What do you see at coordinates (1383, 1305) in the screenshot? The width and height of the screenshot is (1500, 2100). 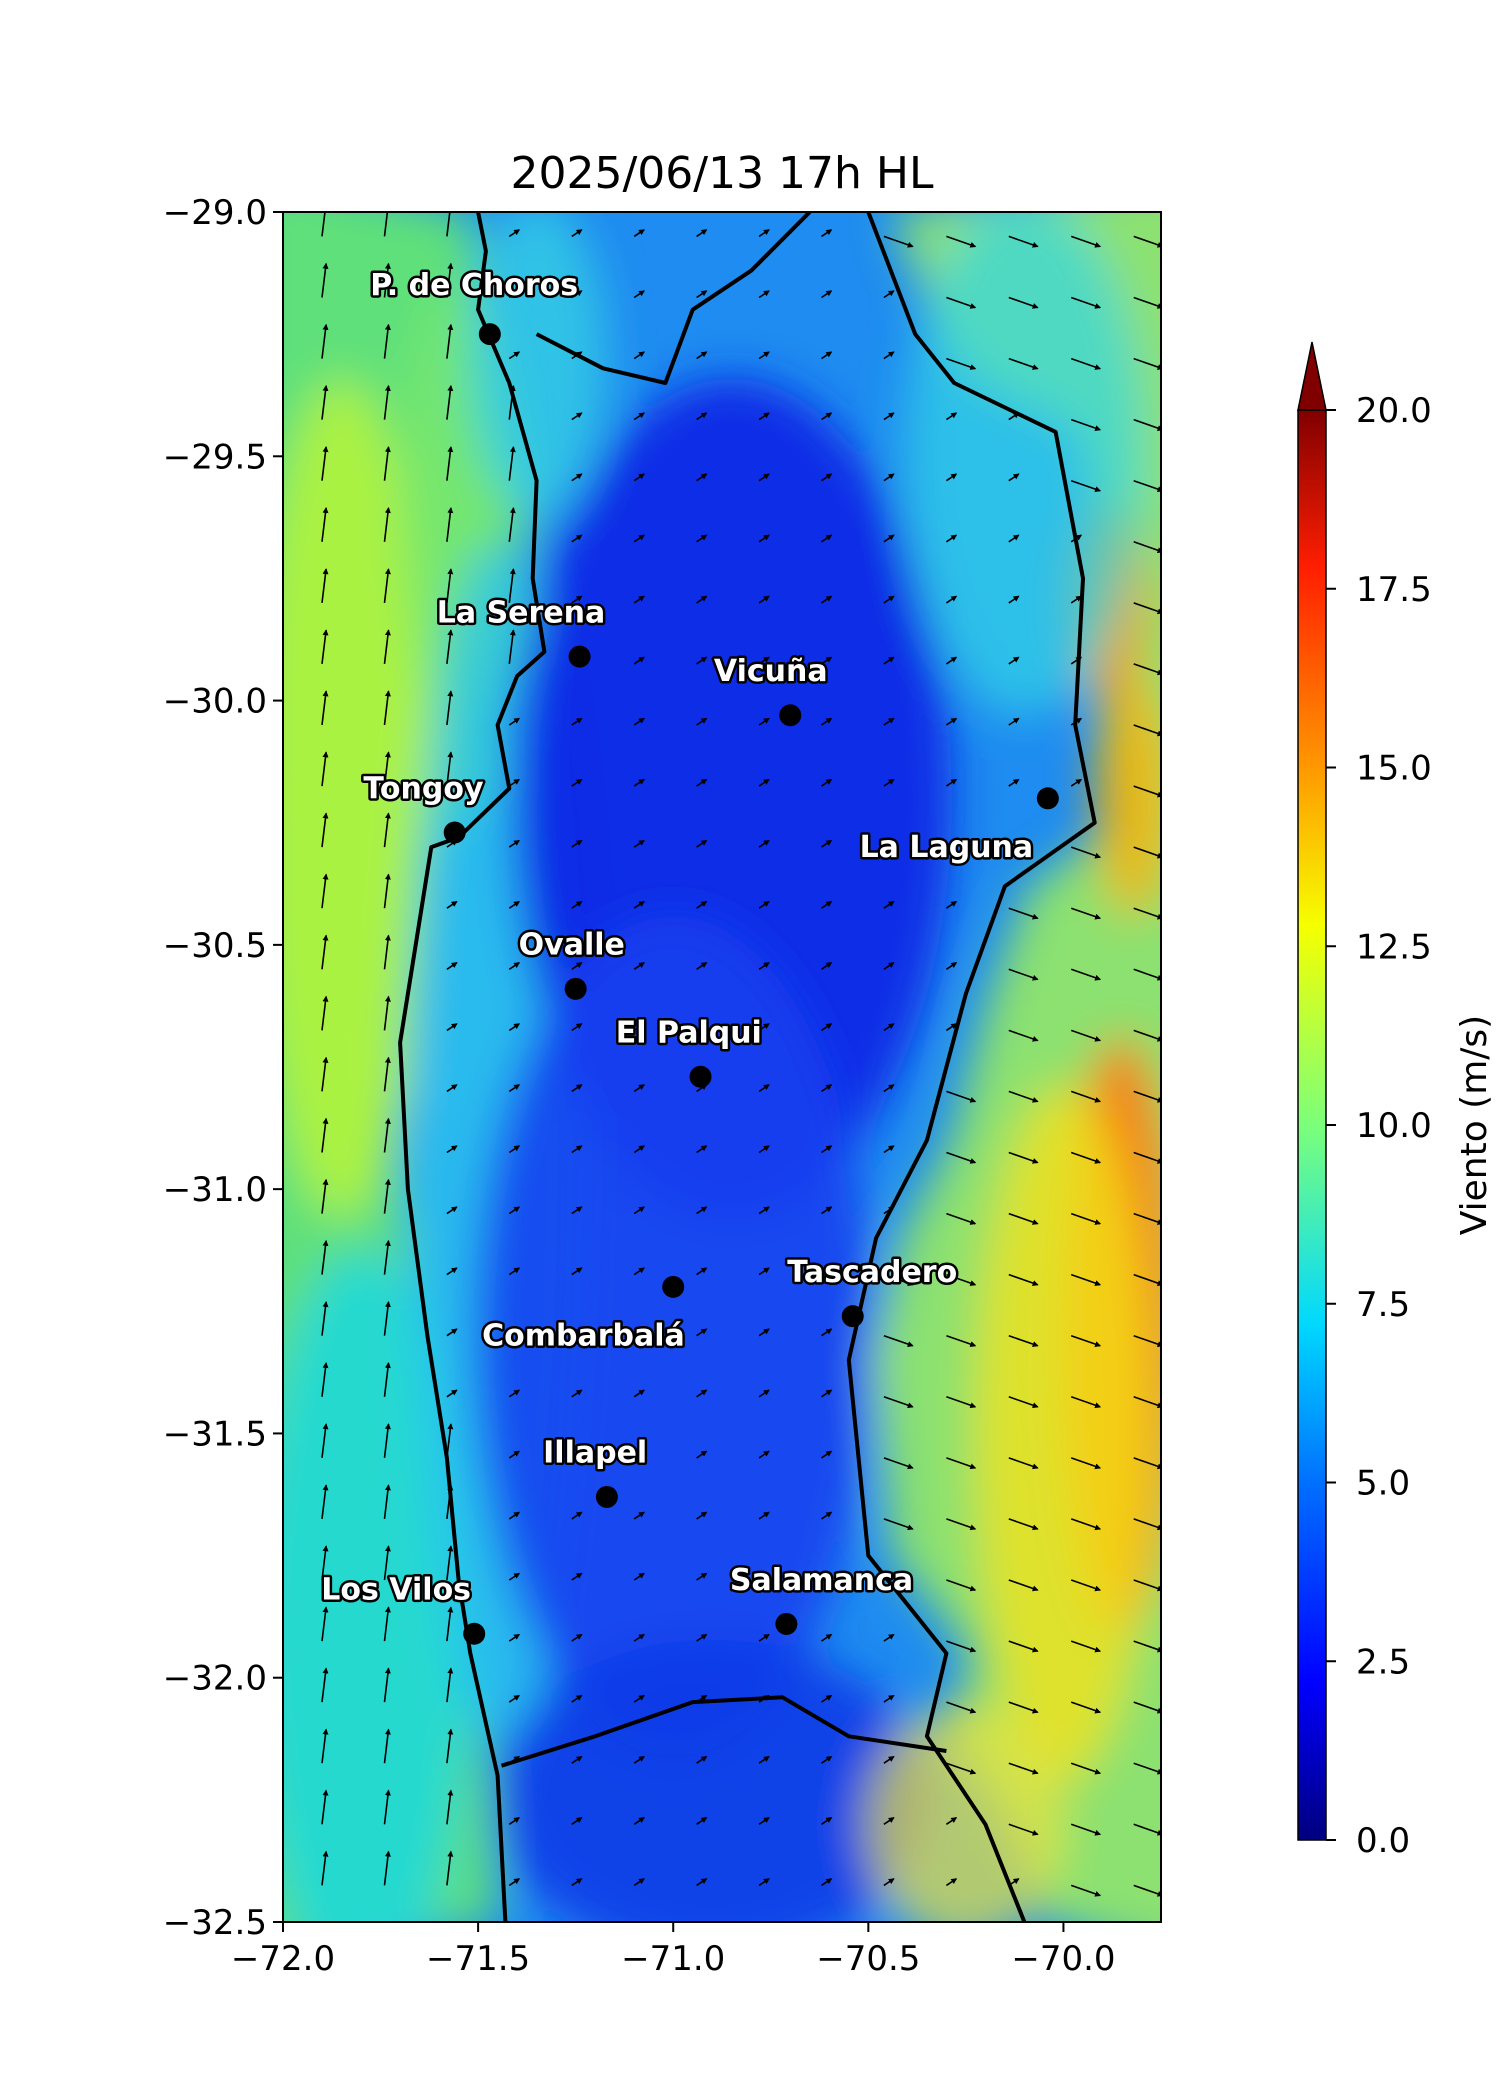 I see `colorbar-tick-label: 7.5` at bounding box center [1383, 1305].